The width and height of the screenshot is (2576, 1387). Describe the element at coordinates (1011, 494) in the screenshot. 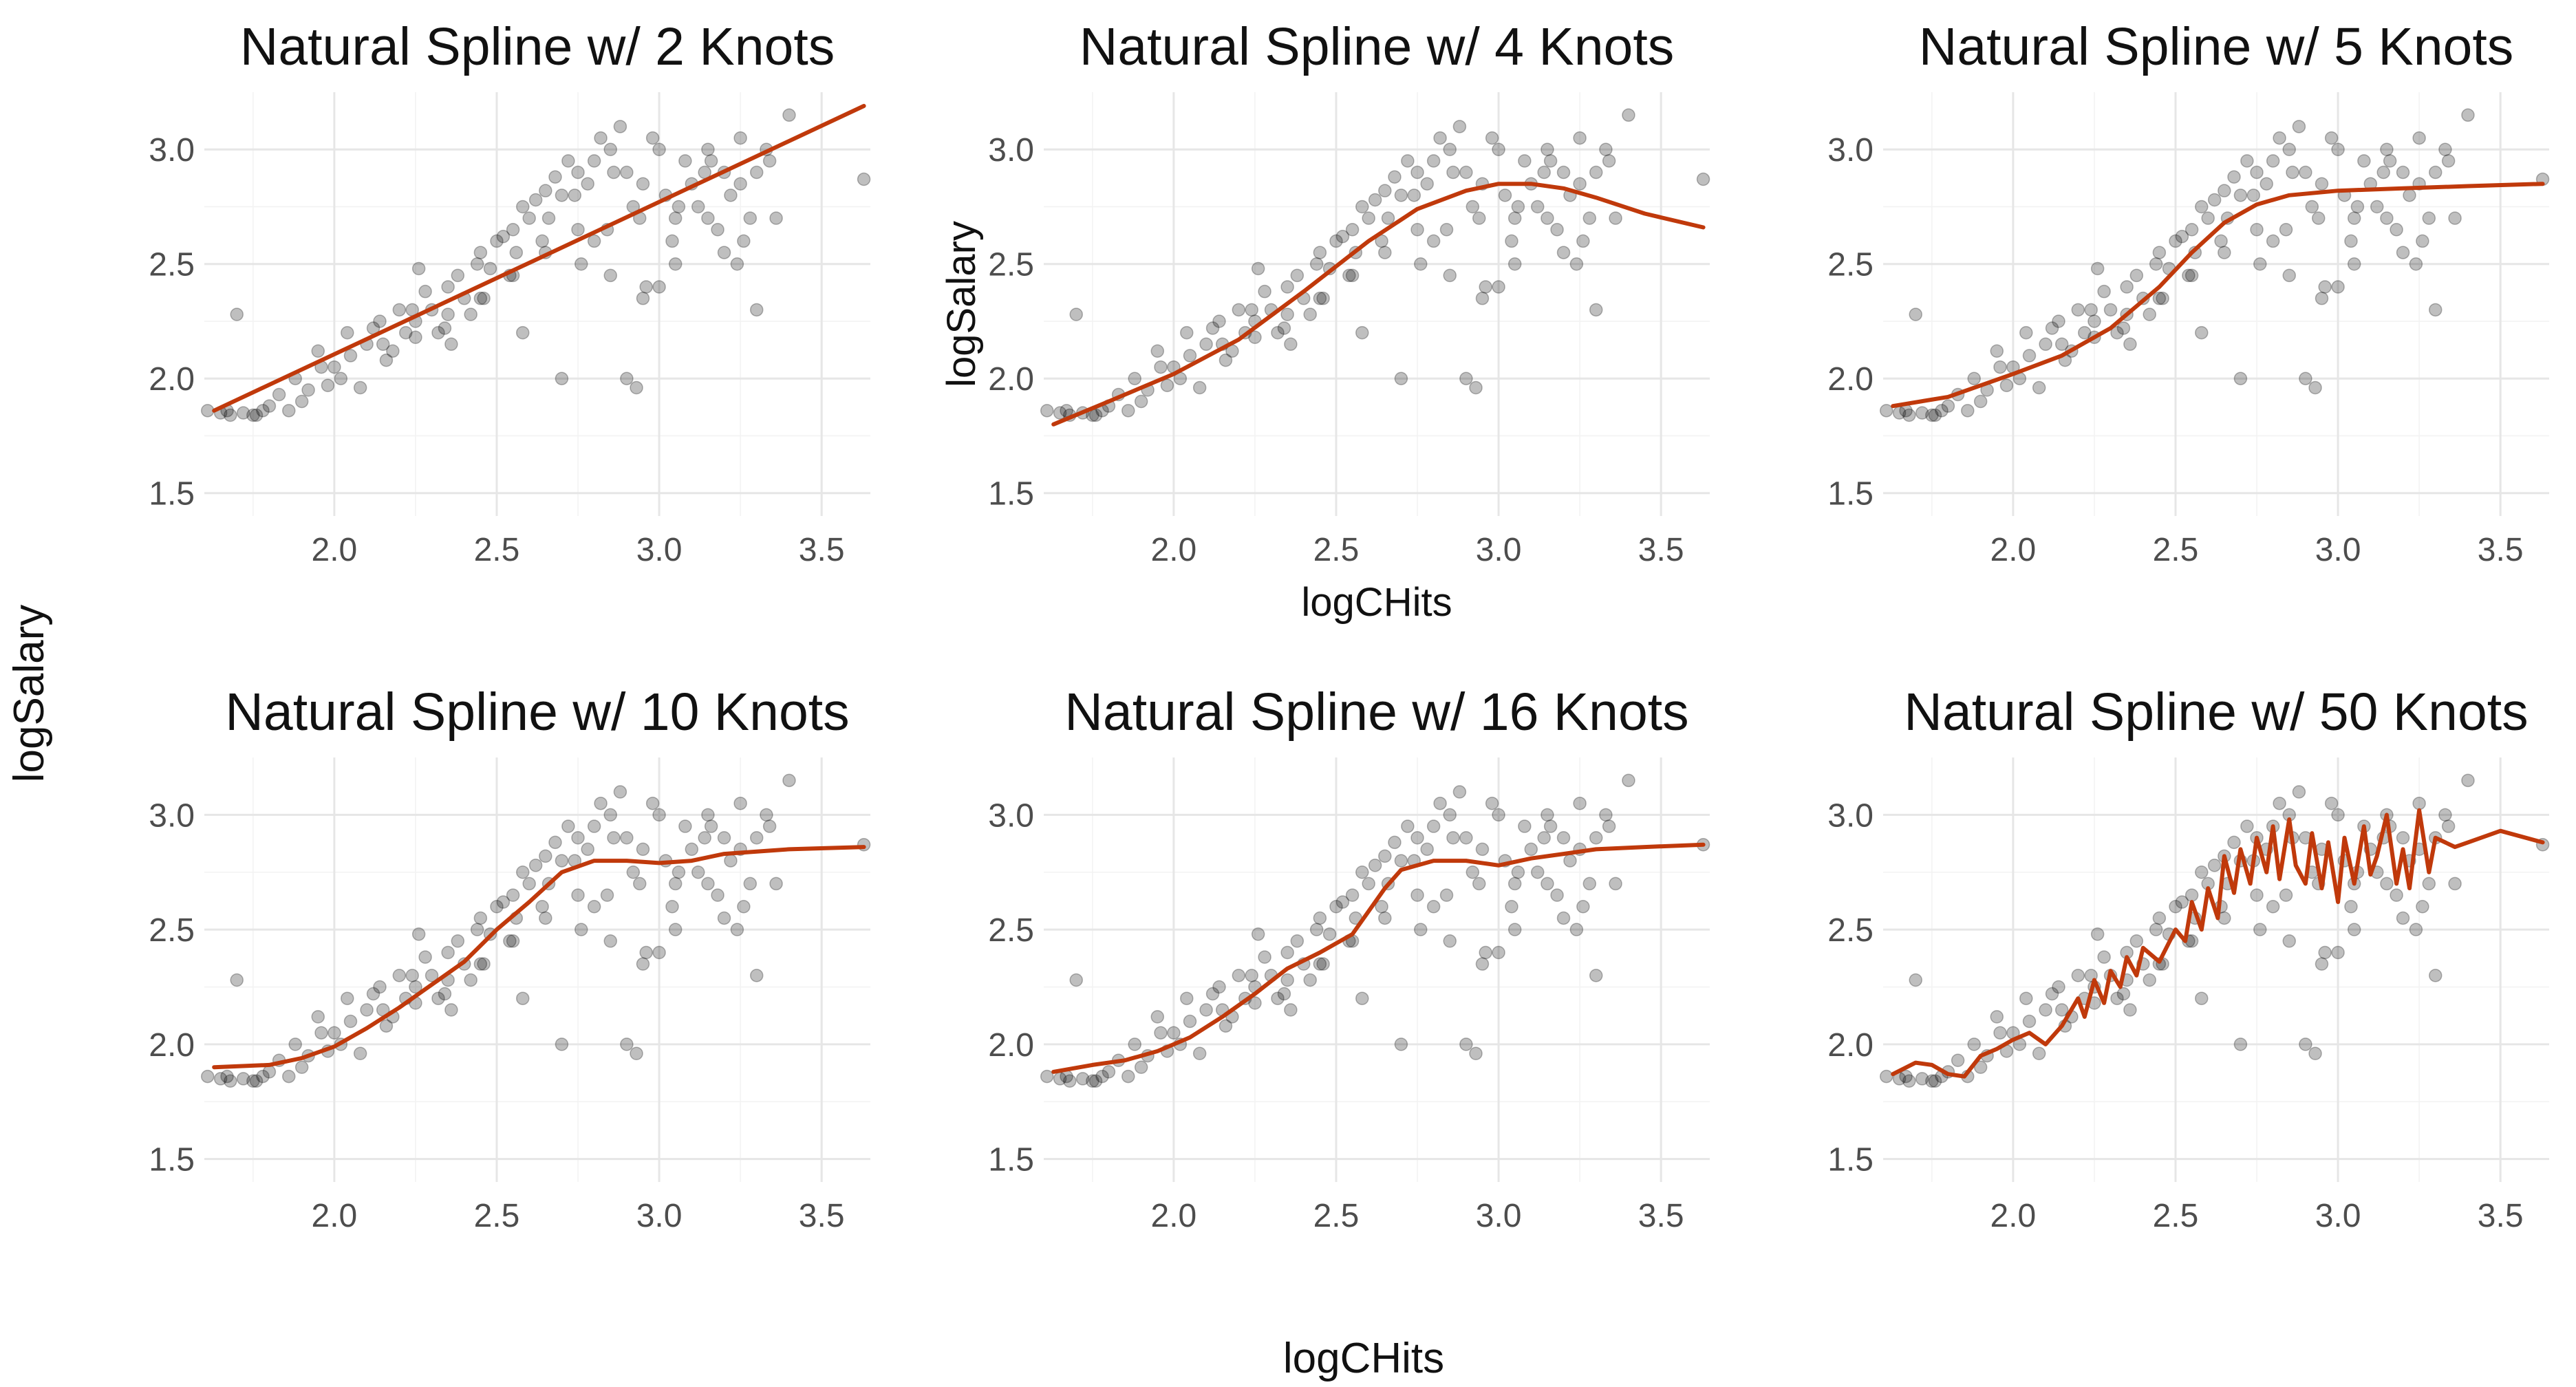

I see `y-tick-label: 1.5` at that location.